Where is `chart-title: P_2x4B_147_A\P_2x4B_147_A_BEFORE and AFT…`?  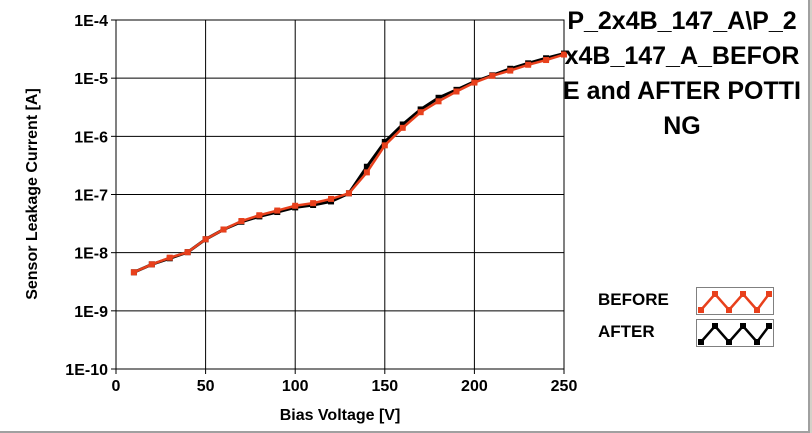
chart-title: P_2x4B_147_A\P_2x4B_147_A_BEFORE and AFT… is located at coordinates (682, 73).